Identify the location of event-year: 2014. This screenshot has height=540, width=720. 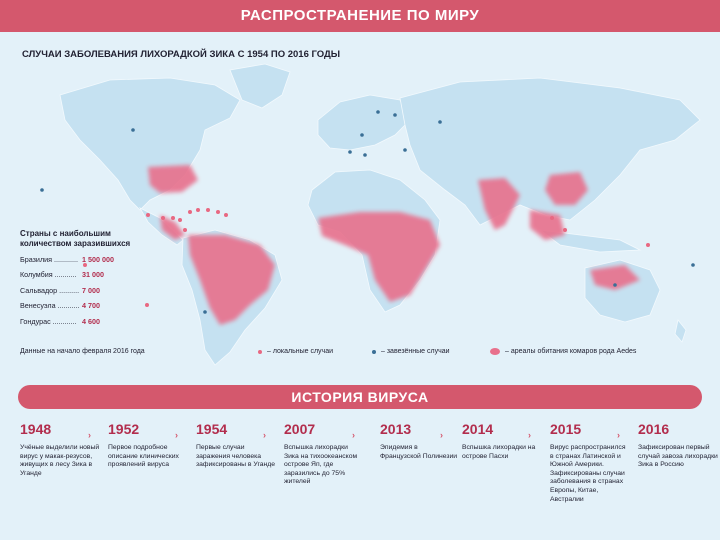
(478, 429).